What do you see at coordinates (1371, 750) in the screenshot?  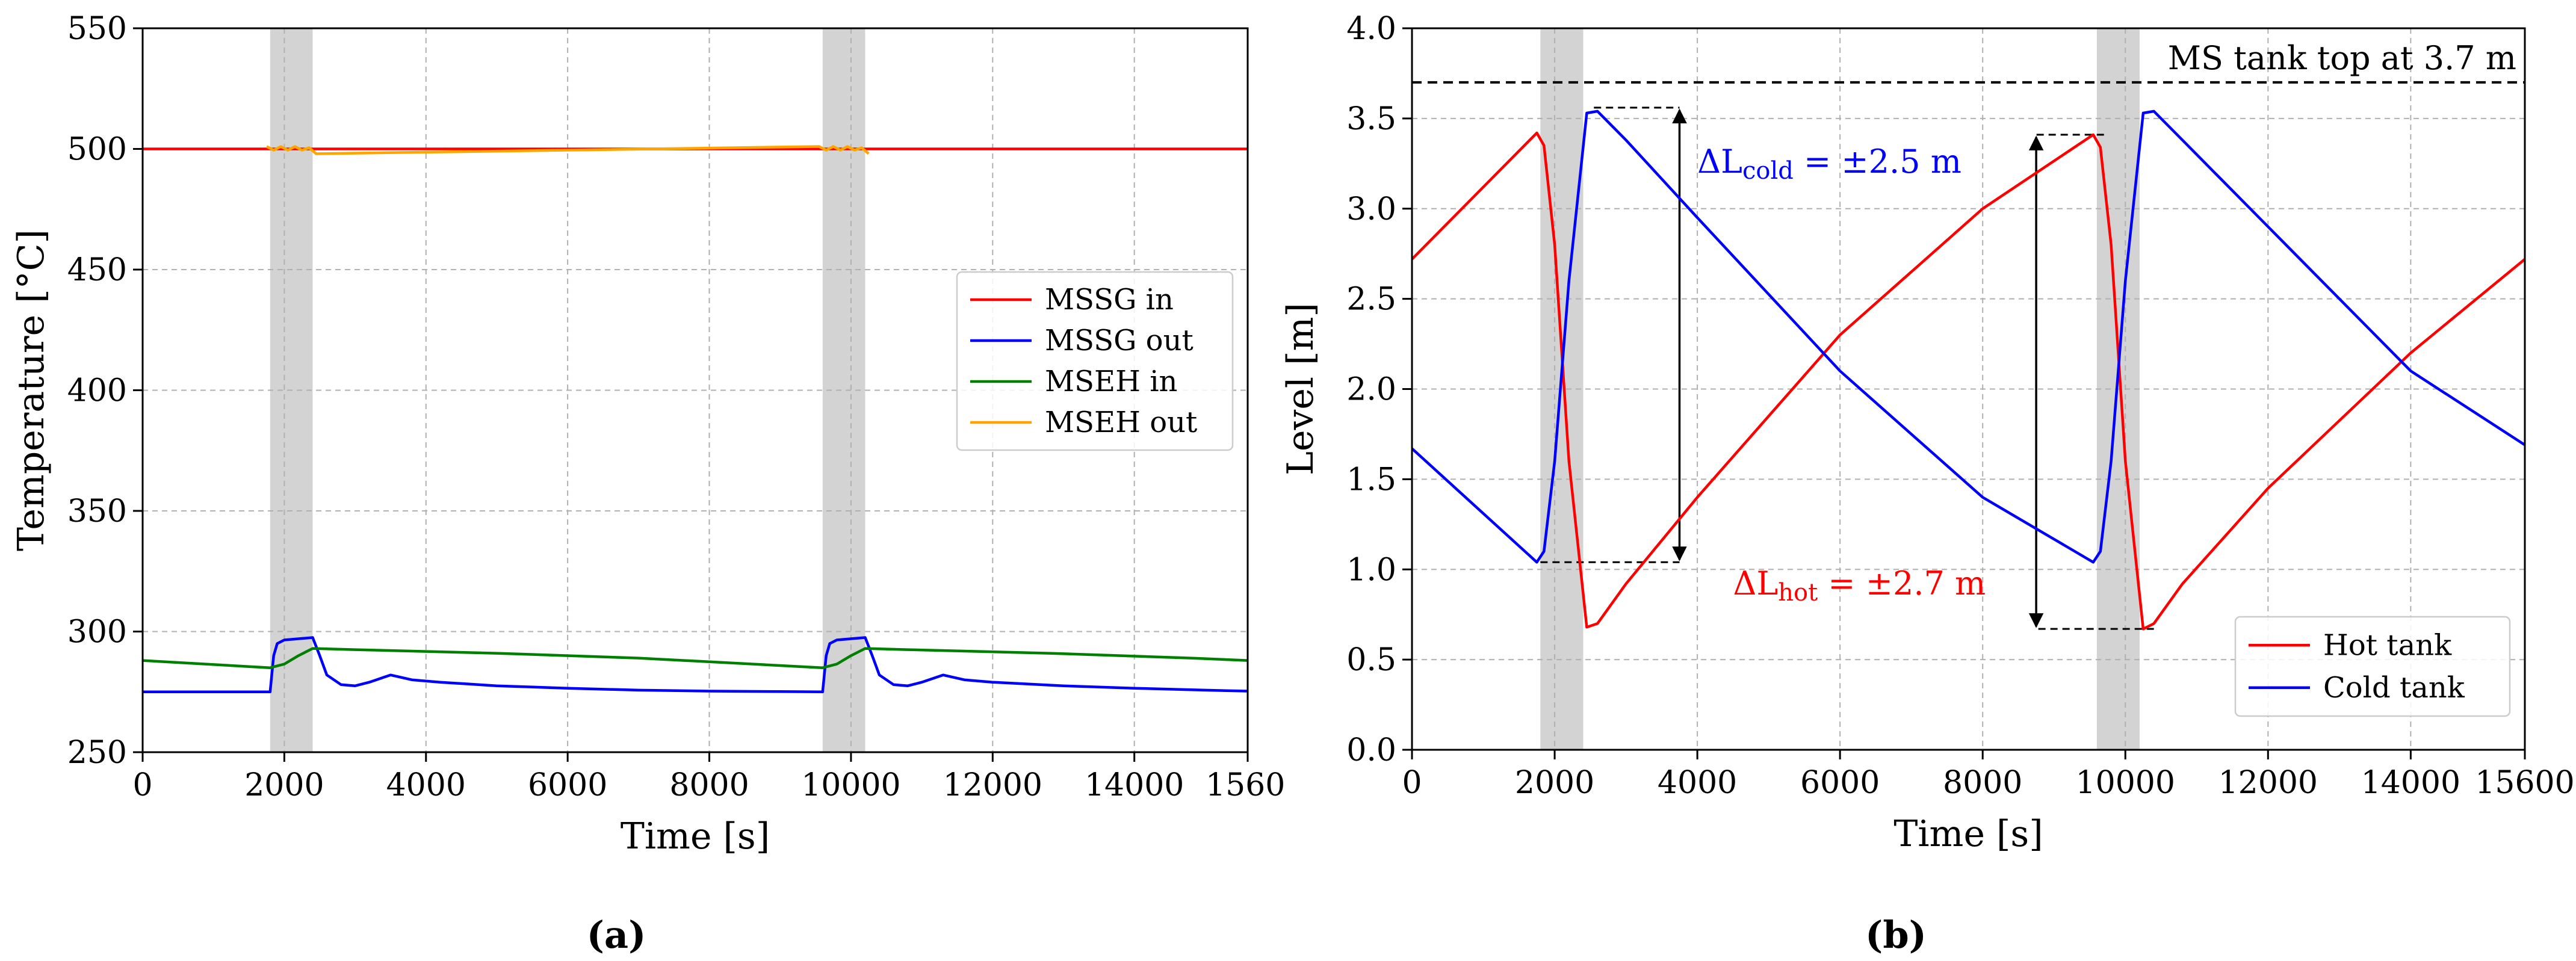 I see `y-tick-label: 0.0` at bounding box center [1371, 750].